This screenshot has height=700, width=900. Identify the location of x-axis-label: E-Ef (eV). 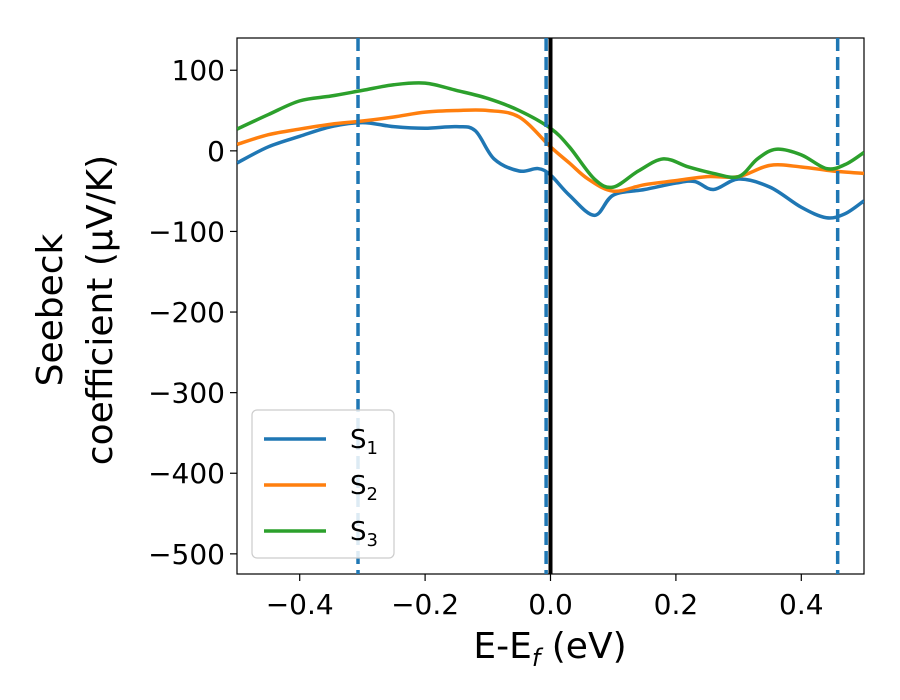
(549, 649).